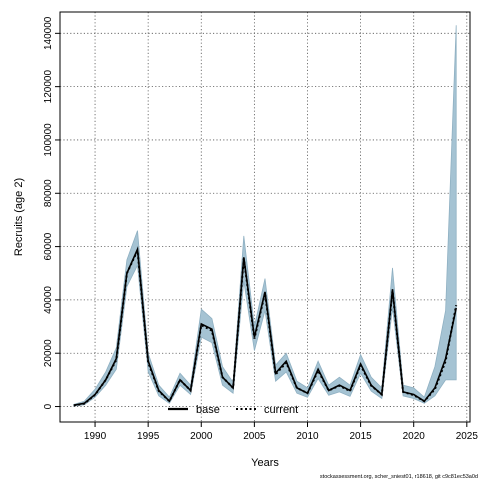 This screenshot has height=485, width=480. Describe the element at coordinates (48, 406) in the screenshot. I see `y-tick-label: 0` at that location.